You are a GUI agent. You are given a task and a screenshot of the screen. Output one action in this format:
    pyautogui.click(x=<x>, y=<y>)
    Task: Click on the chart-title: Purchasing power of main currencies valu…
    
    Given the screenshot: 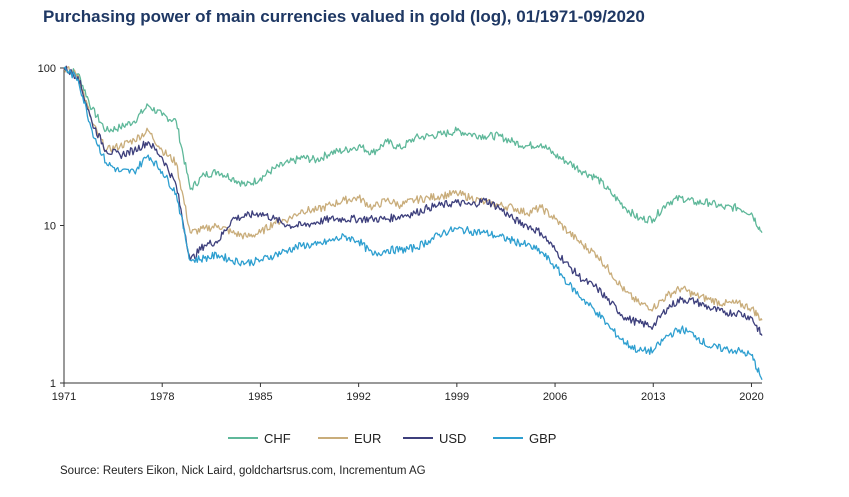 What is the action you would take?
    pyautogui.click(x=344, y=16)
    